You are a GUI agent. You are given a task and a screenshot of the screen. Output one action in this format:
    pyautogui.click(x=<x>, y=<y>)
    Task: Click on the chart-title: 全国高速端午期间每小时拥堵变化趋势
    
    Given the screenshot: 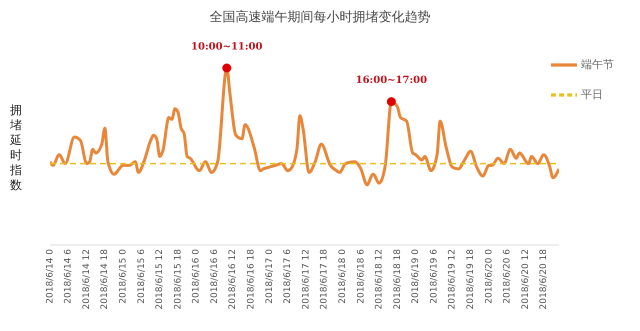 What is the action you would take?
    pyautogui.click(x=320, y=18)
    